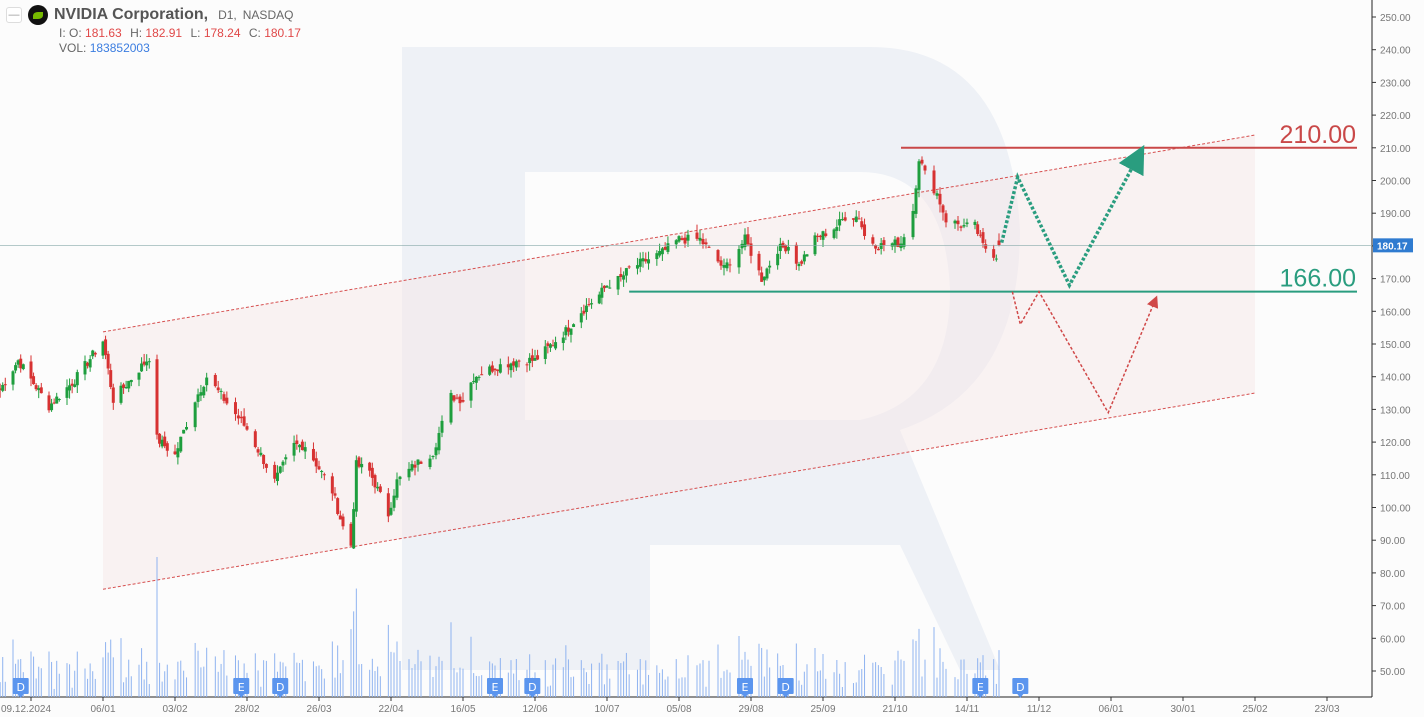  Describe the element at coordinates (1395, 214) in the screenshot. I see `y-tick-label: 190.00` at that location.